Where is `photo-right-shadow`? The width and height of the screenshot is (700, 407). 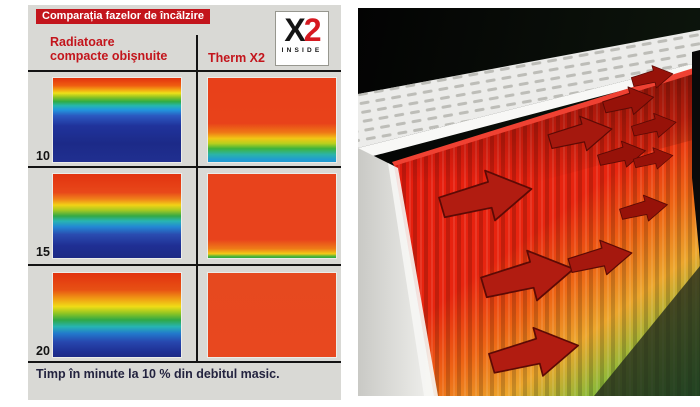 photo-right-shadow is located at coordinates (696, 155).